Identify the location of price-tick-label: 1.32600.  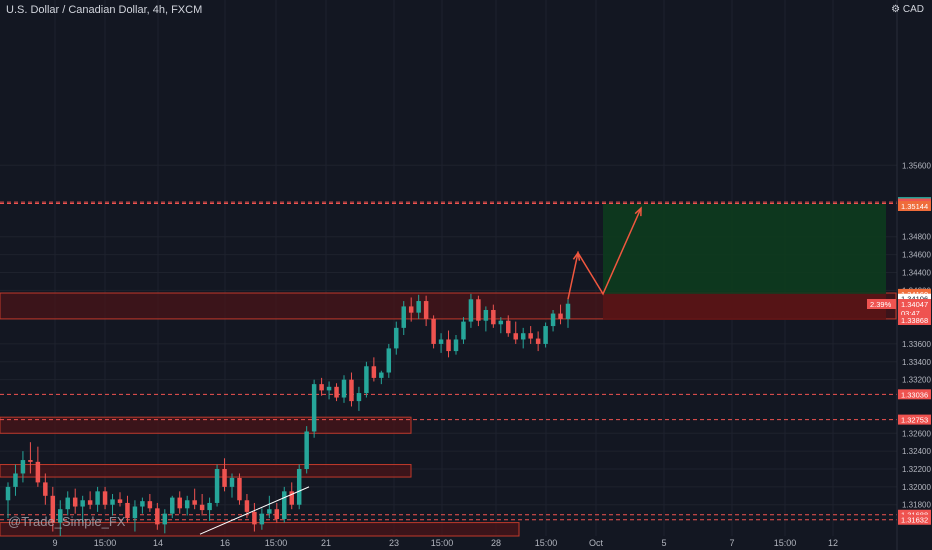
(916, 433).